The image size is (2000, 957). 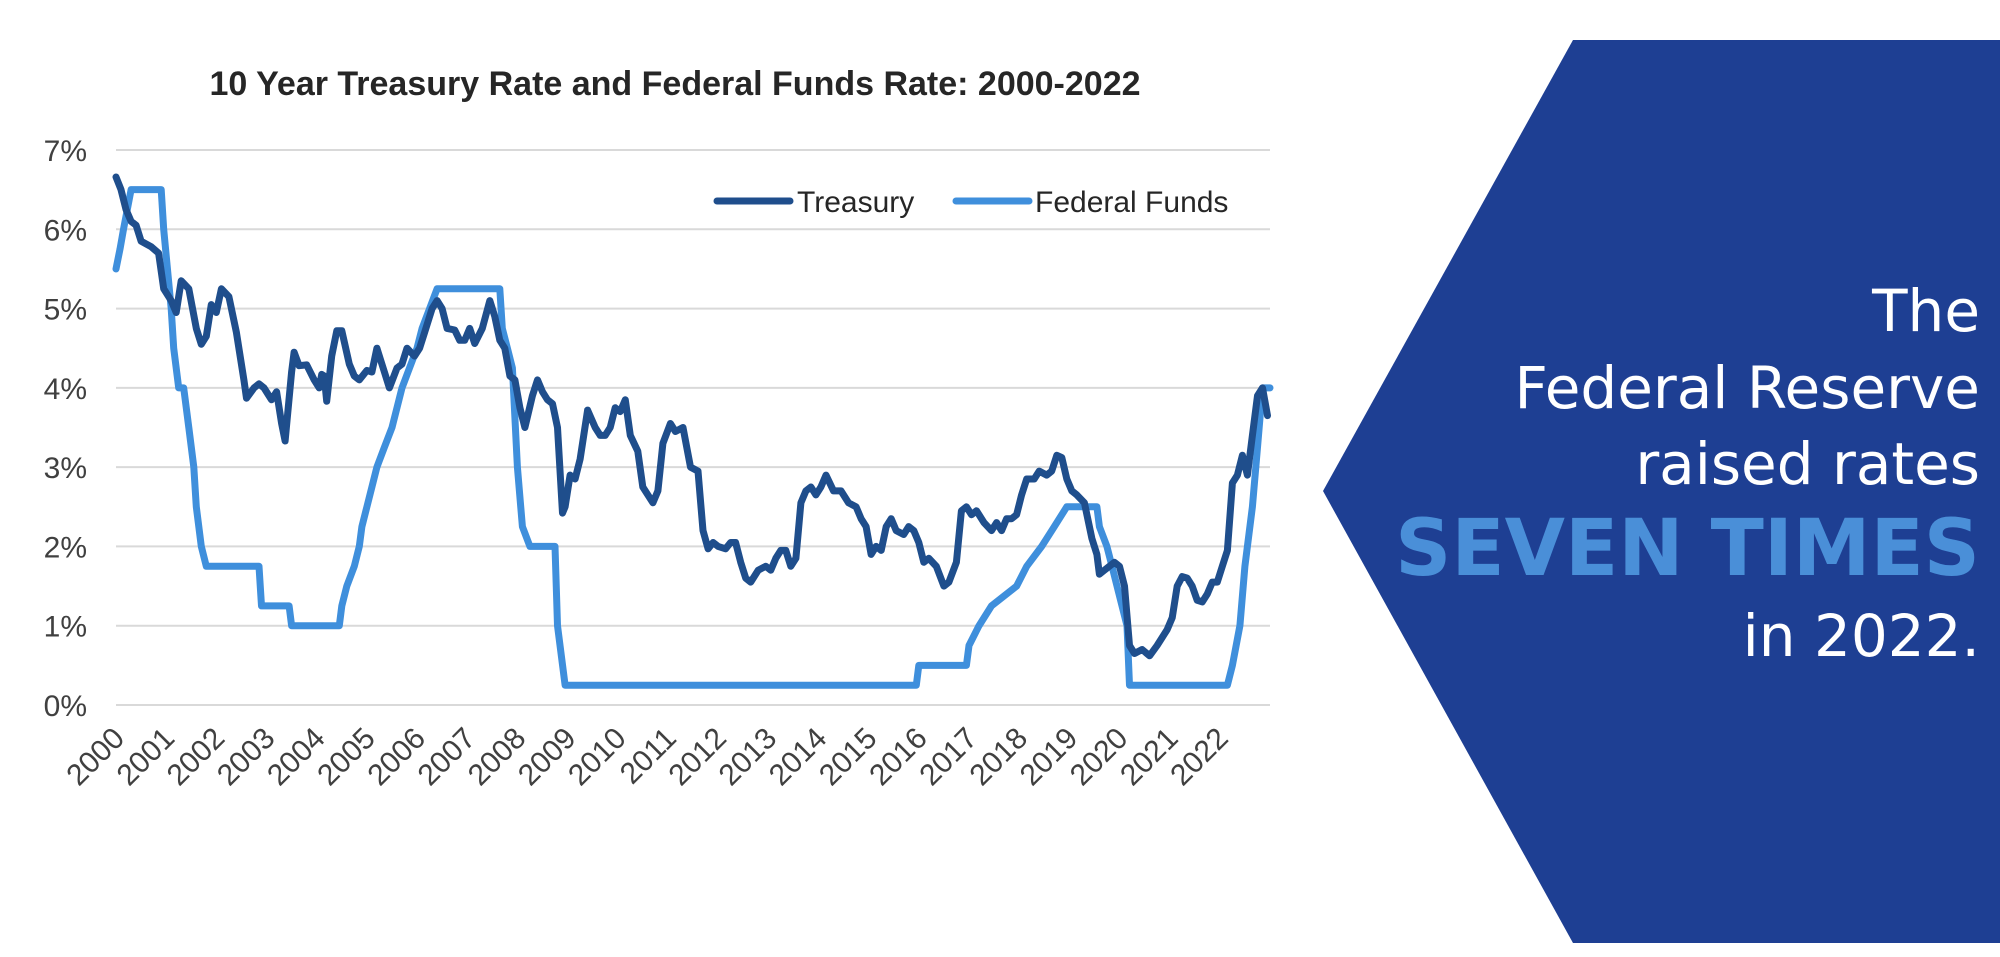 I want to click on x-tick-label: 2008, so click(x=497, y=757).